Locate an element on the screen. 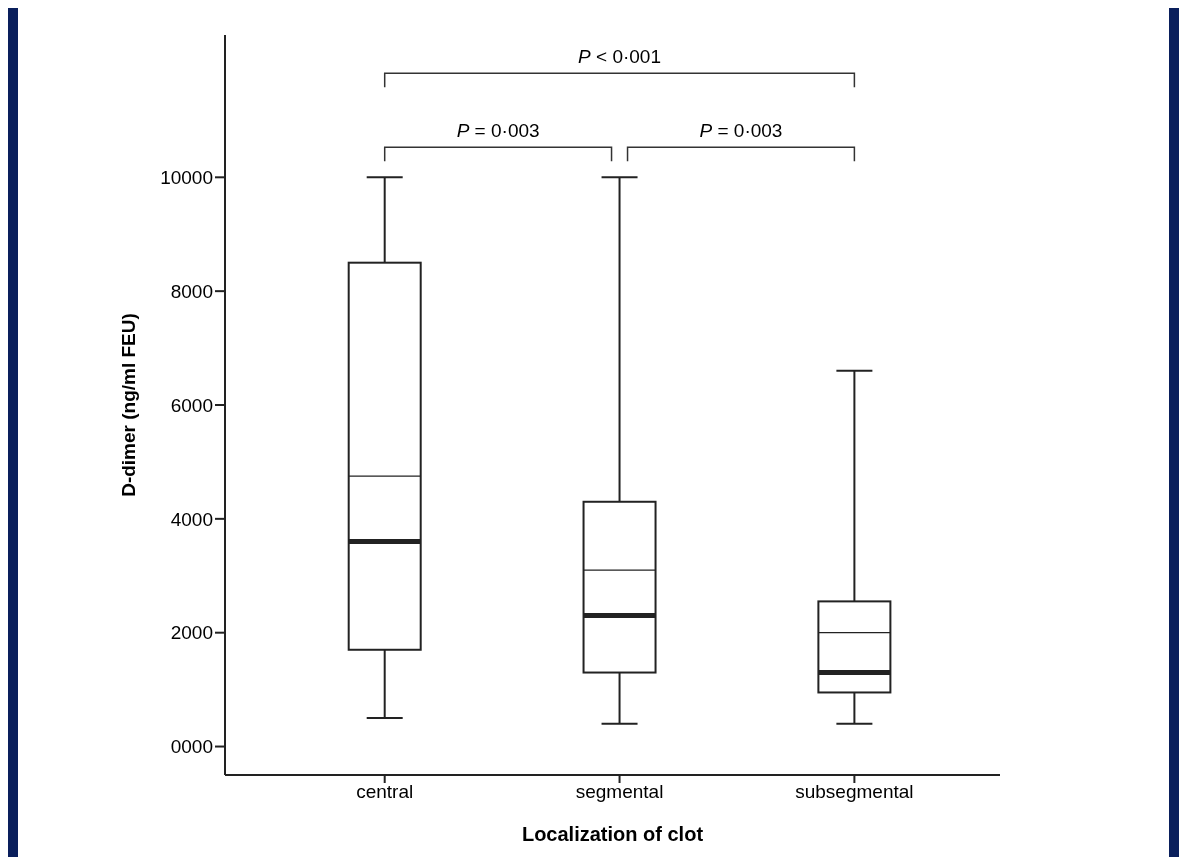 The image size is (1187, 865). y-tick-label: 10000 is located at coordinates (186, 178).